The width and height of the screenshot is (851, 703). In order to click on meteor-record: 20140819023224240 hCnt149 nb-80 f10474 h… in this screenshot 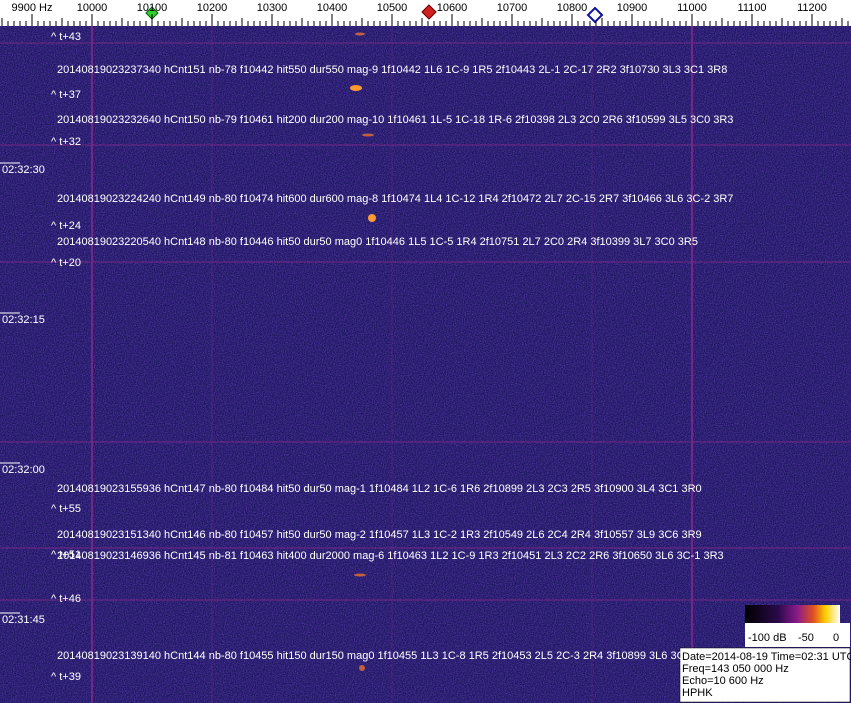, I will do `click(395, 199)`.